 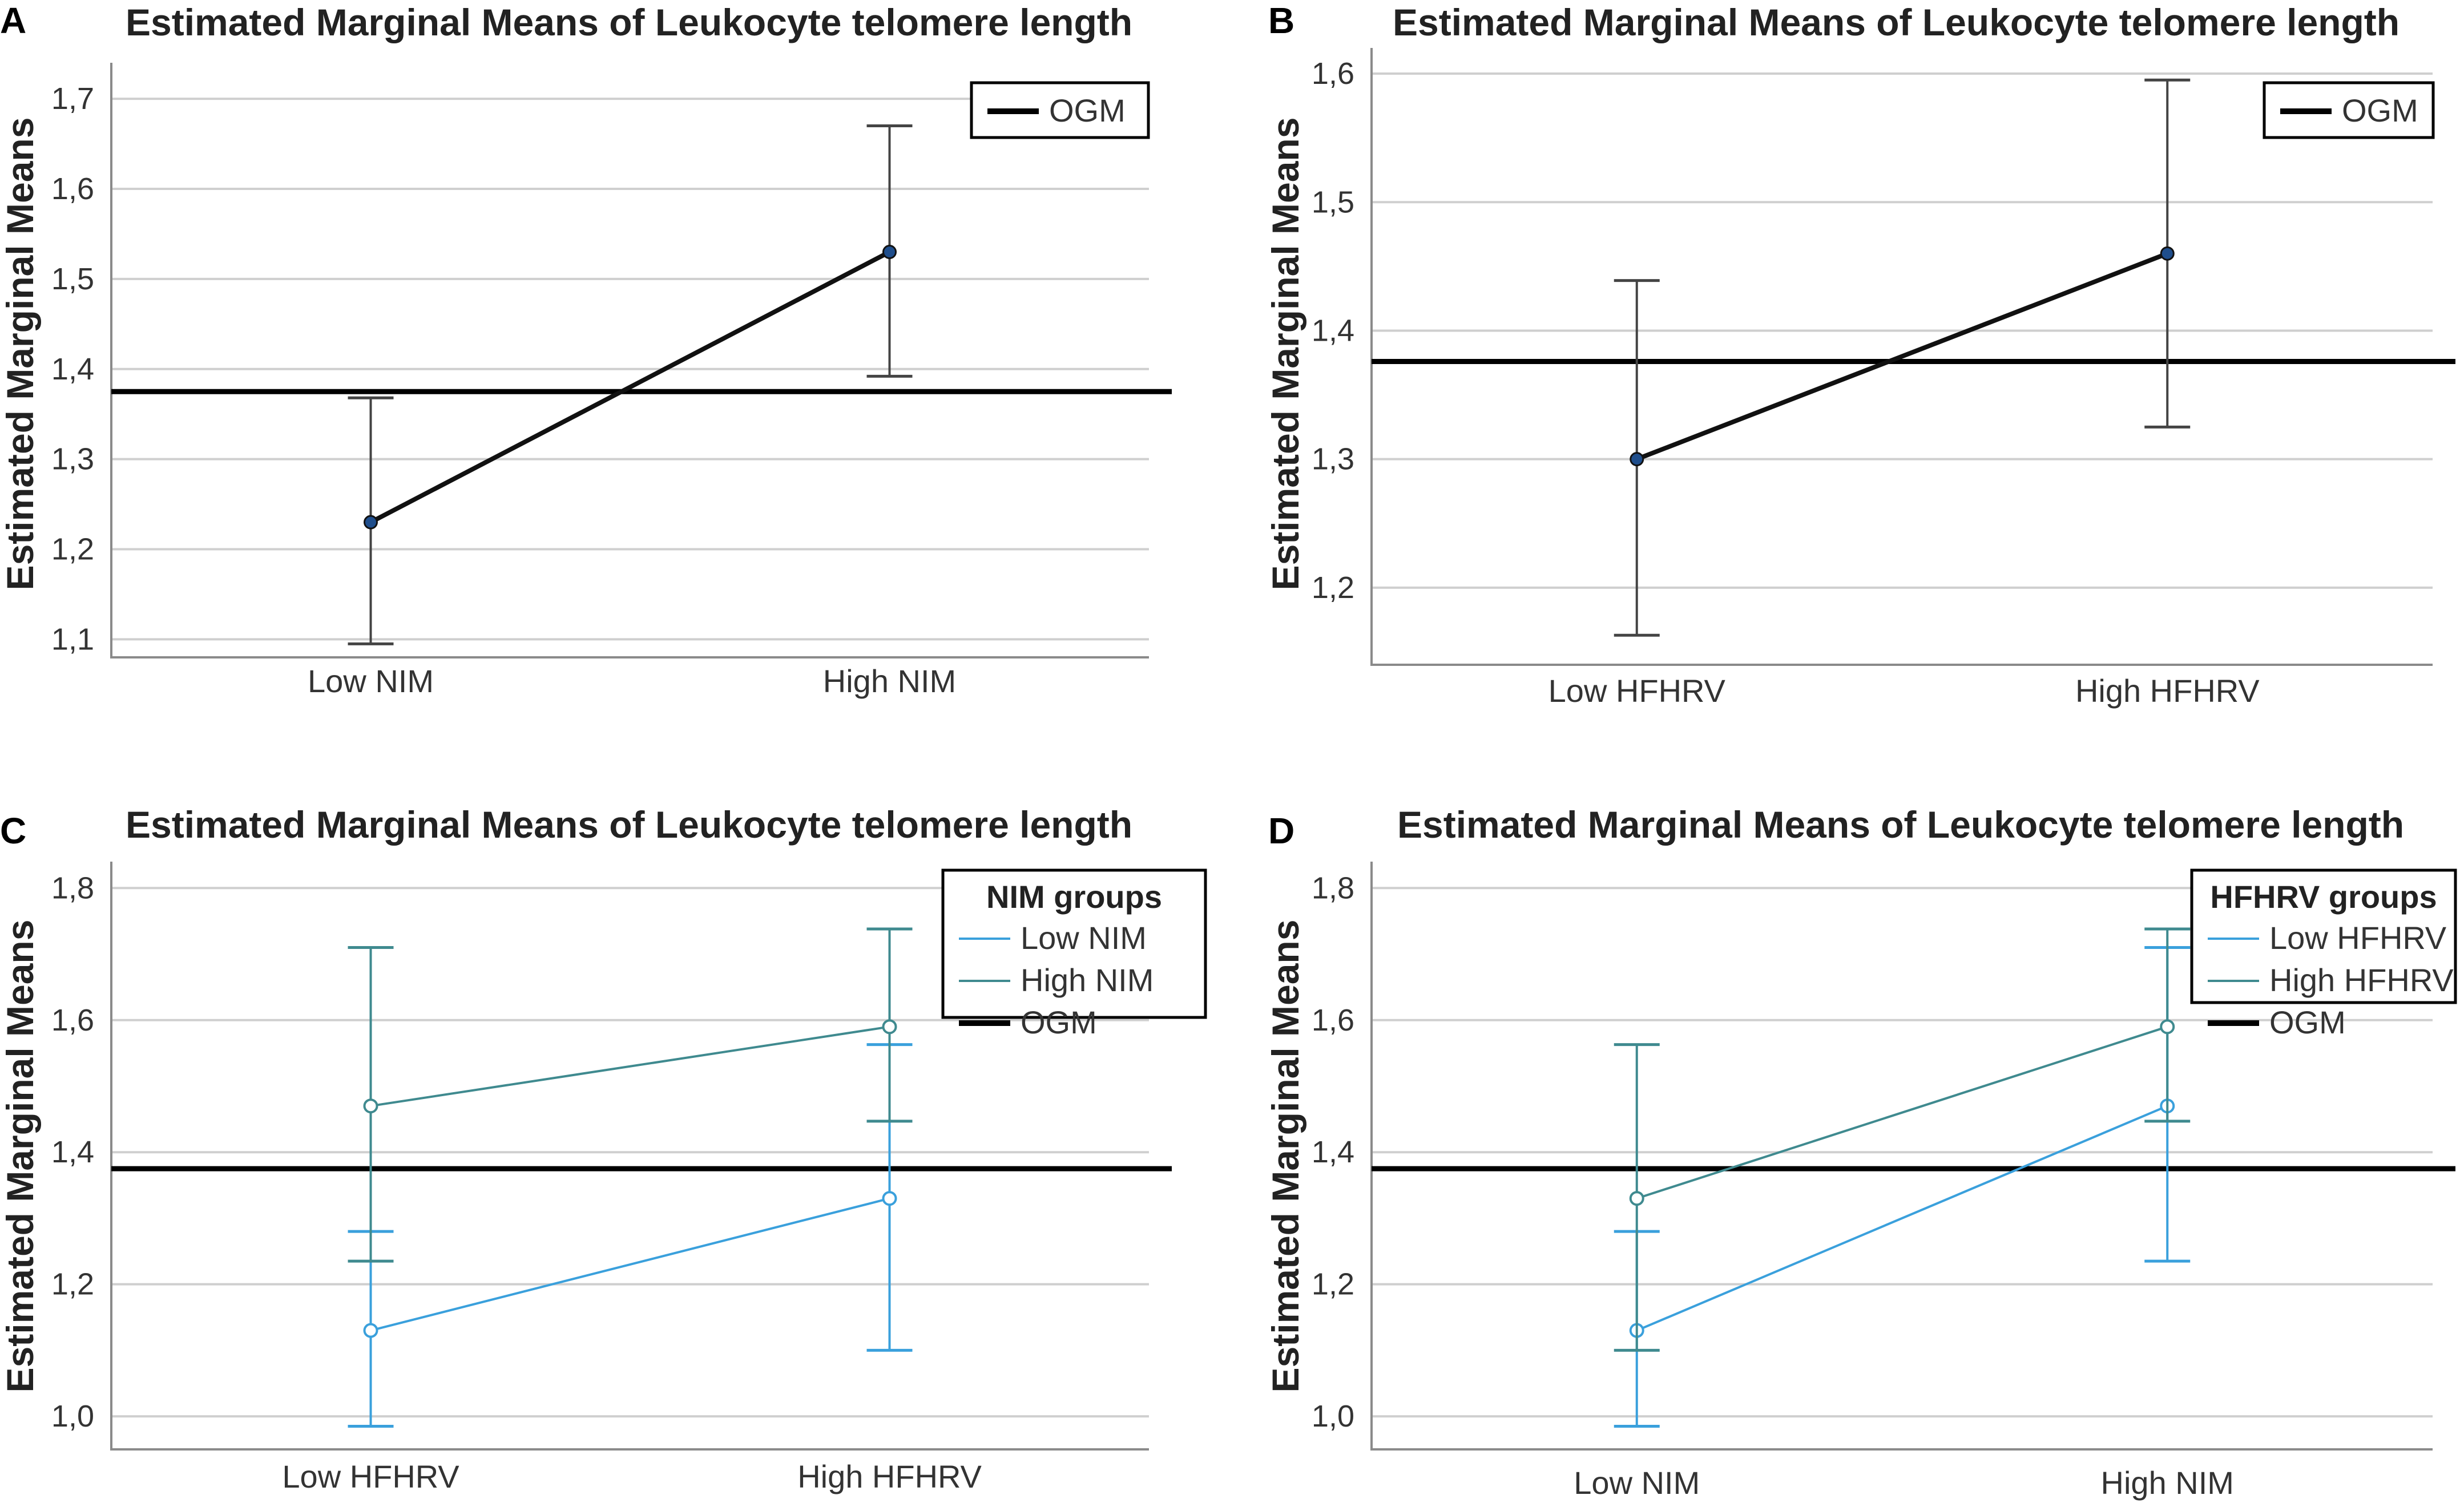 I want to click on legend-box, so click(x=1074, y=944).